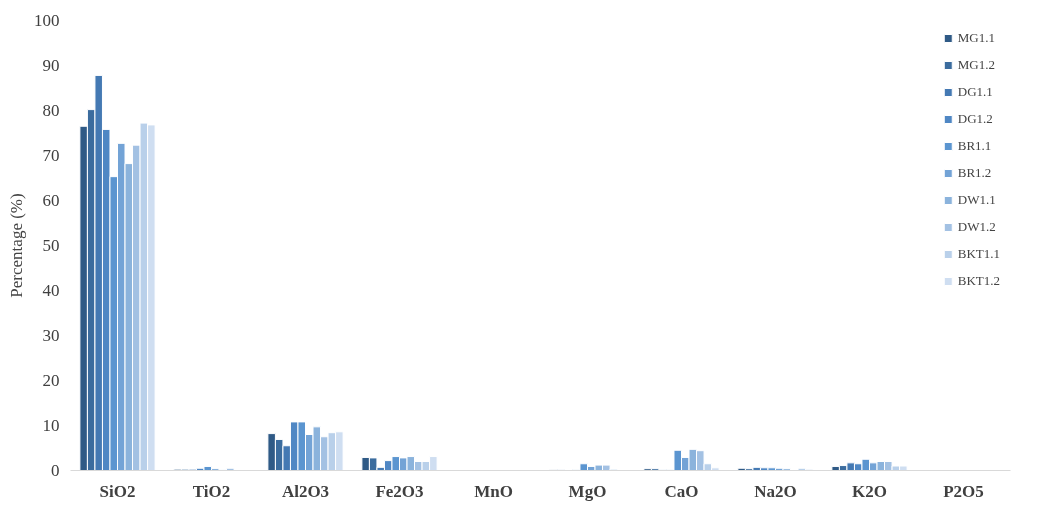 The height and width of the screenshot is (519, 1040). What do you see at coordinates (974, 146) in the screenshot?
I see `legend-label: BR1.1` at bounding box center [974, 146].